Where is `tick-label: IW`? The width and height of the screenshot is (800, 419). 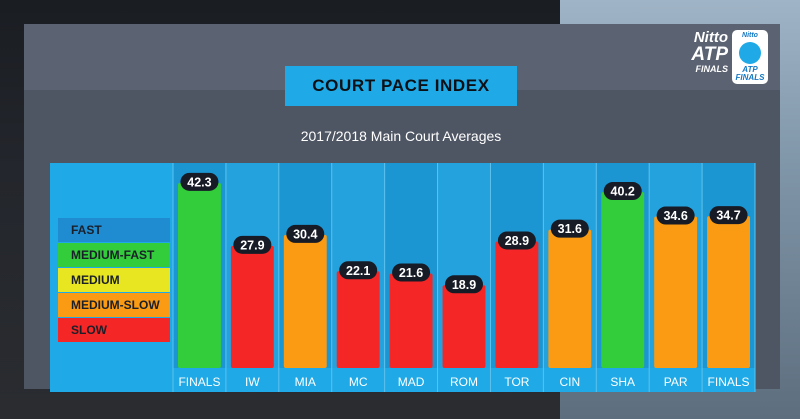
tick-label: IW is located at coordinates (252, 382).